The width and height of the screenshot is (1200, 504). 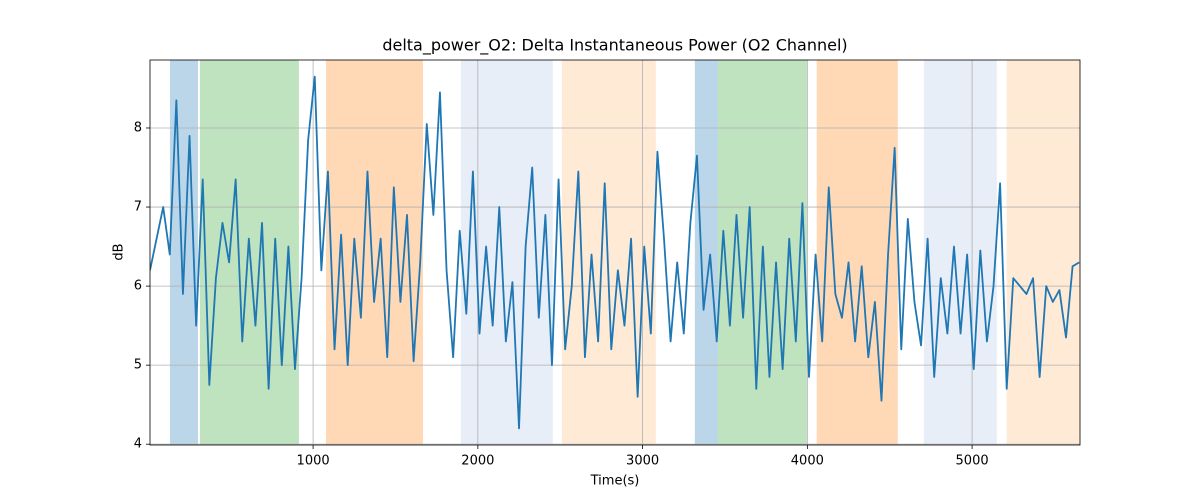 What do you see at coordinates (138, 444) in the screenshot?
I see `y-tick-label: 4` at bounding box center [138, 444].